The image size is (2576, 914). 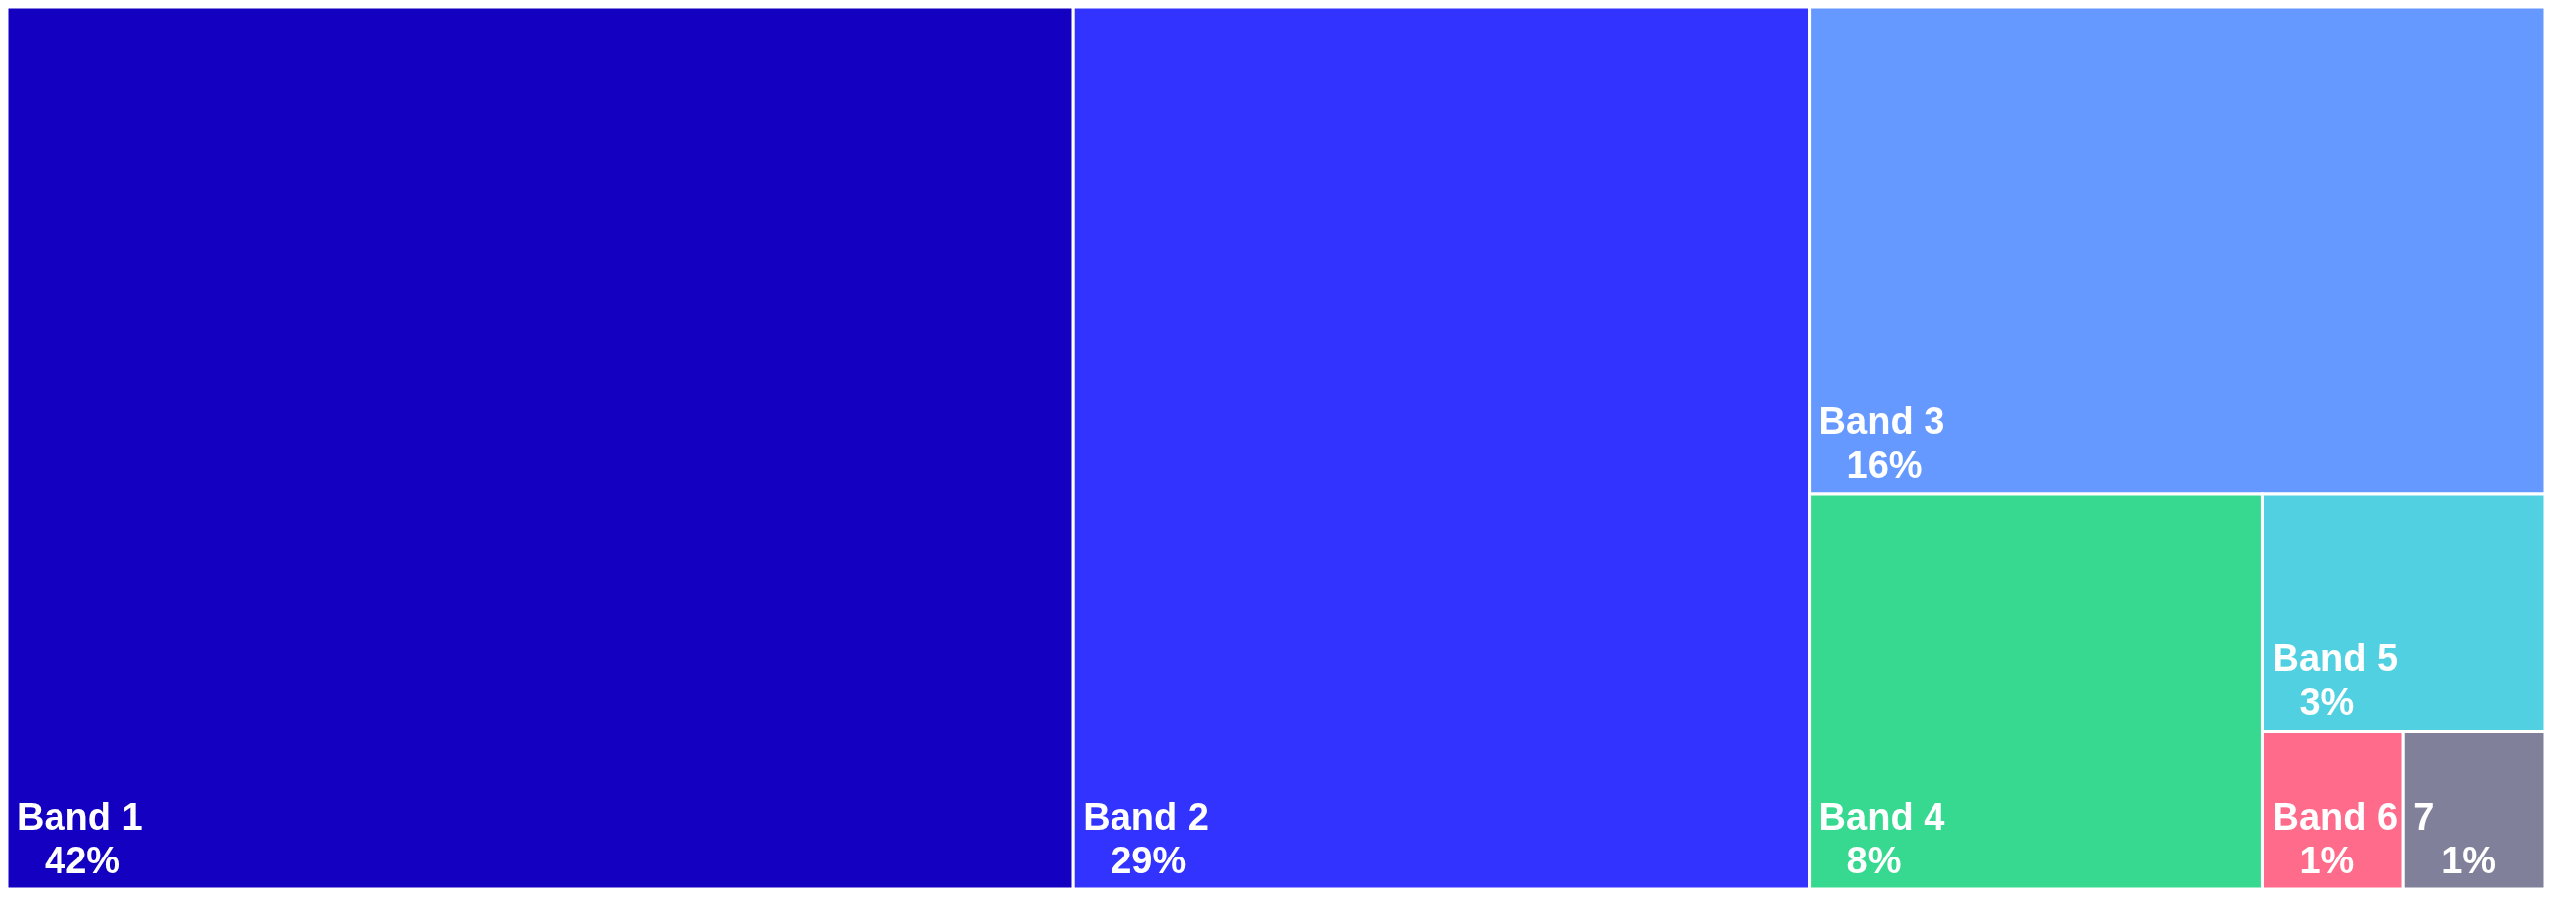 What do you see at coordinates (1882, 817) in the screenshot?
I see `category-label: Band 4` at bounding box center [1882, 817].